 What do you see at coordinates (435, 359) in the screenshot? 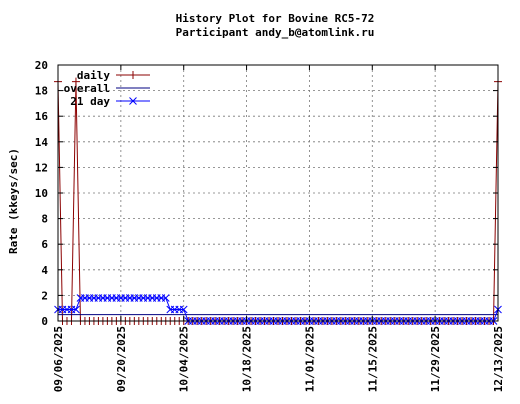
I see `x-tick-label: 11/29/2025` at bounding box center [435, 359].